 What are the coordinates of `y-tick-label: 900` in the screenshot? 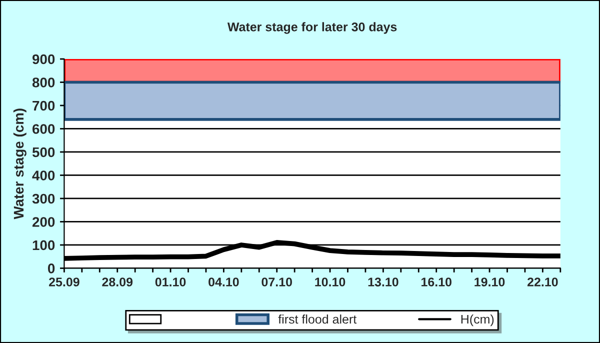 It's located at (43, 59).